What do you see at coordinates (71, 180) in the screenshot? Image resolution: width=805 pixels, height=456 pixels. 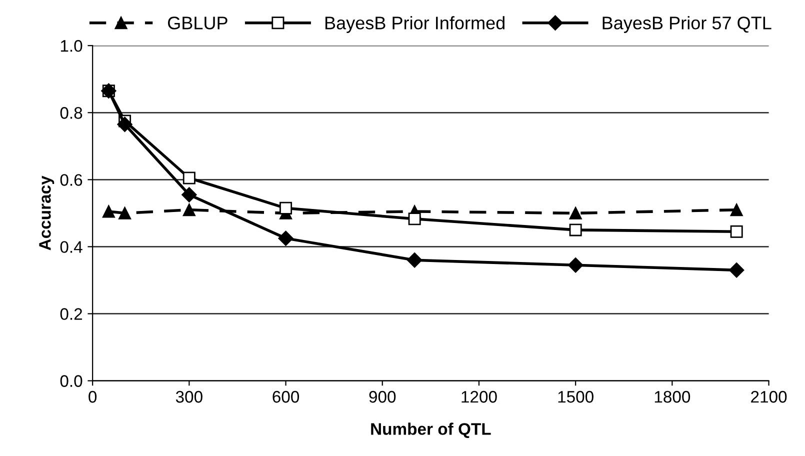 I see `y-tick-label: 0.6` at bounding box center [71, 180].